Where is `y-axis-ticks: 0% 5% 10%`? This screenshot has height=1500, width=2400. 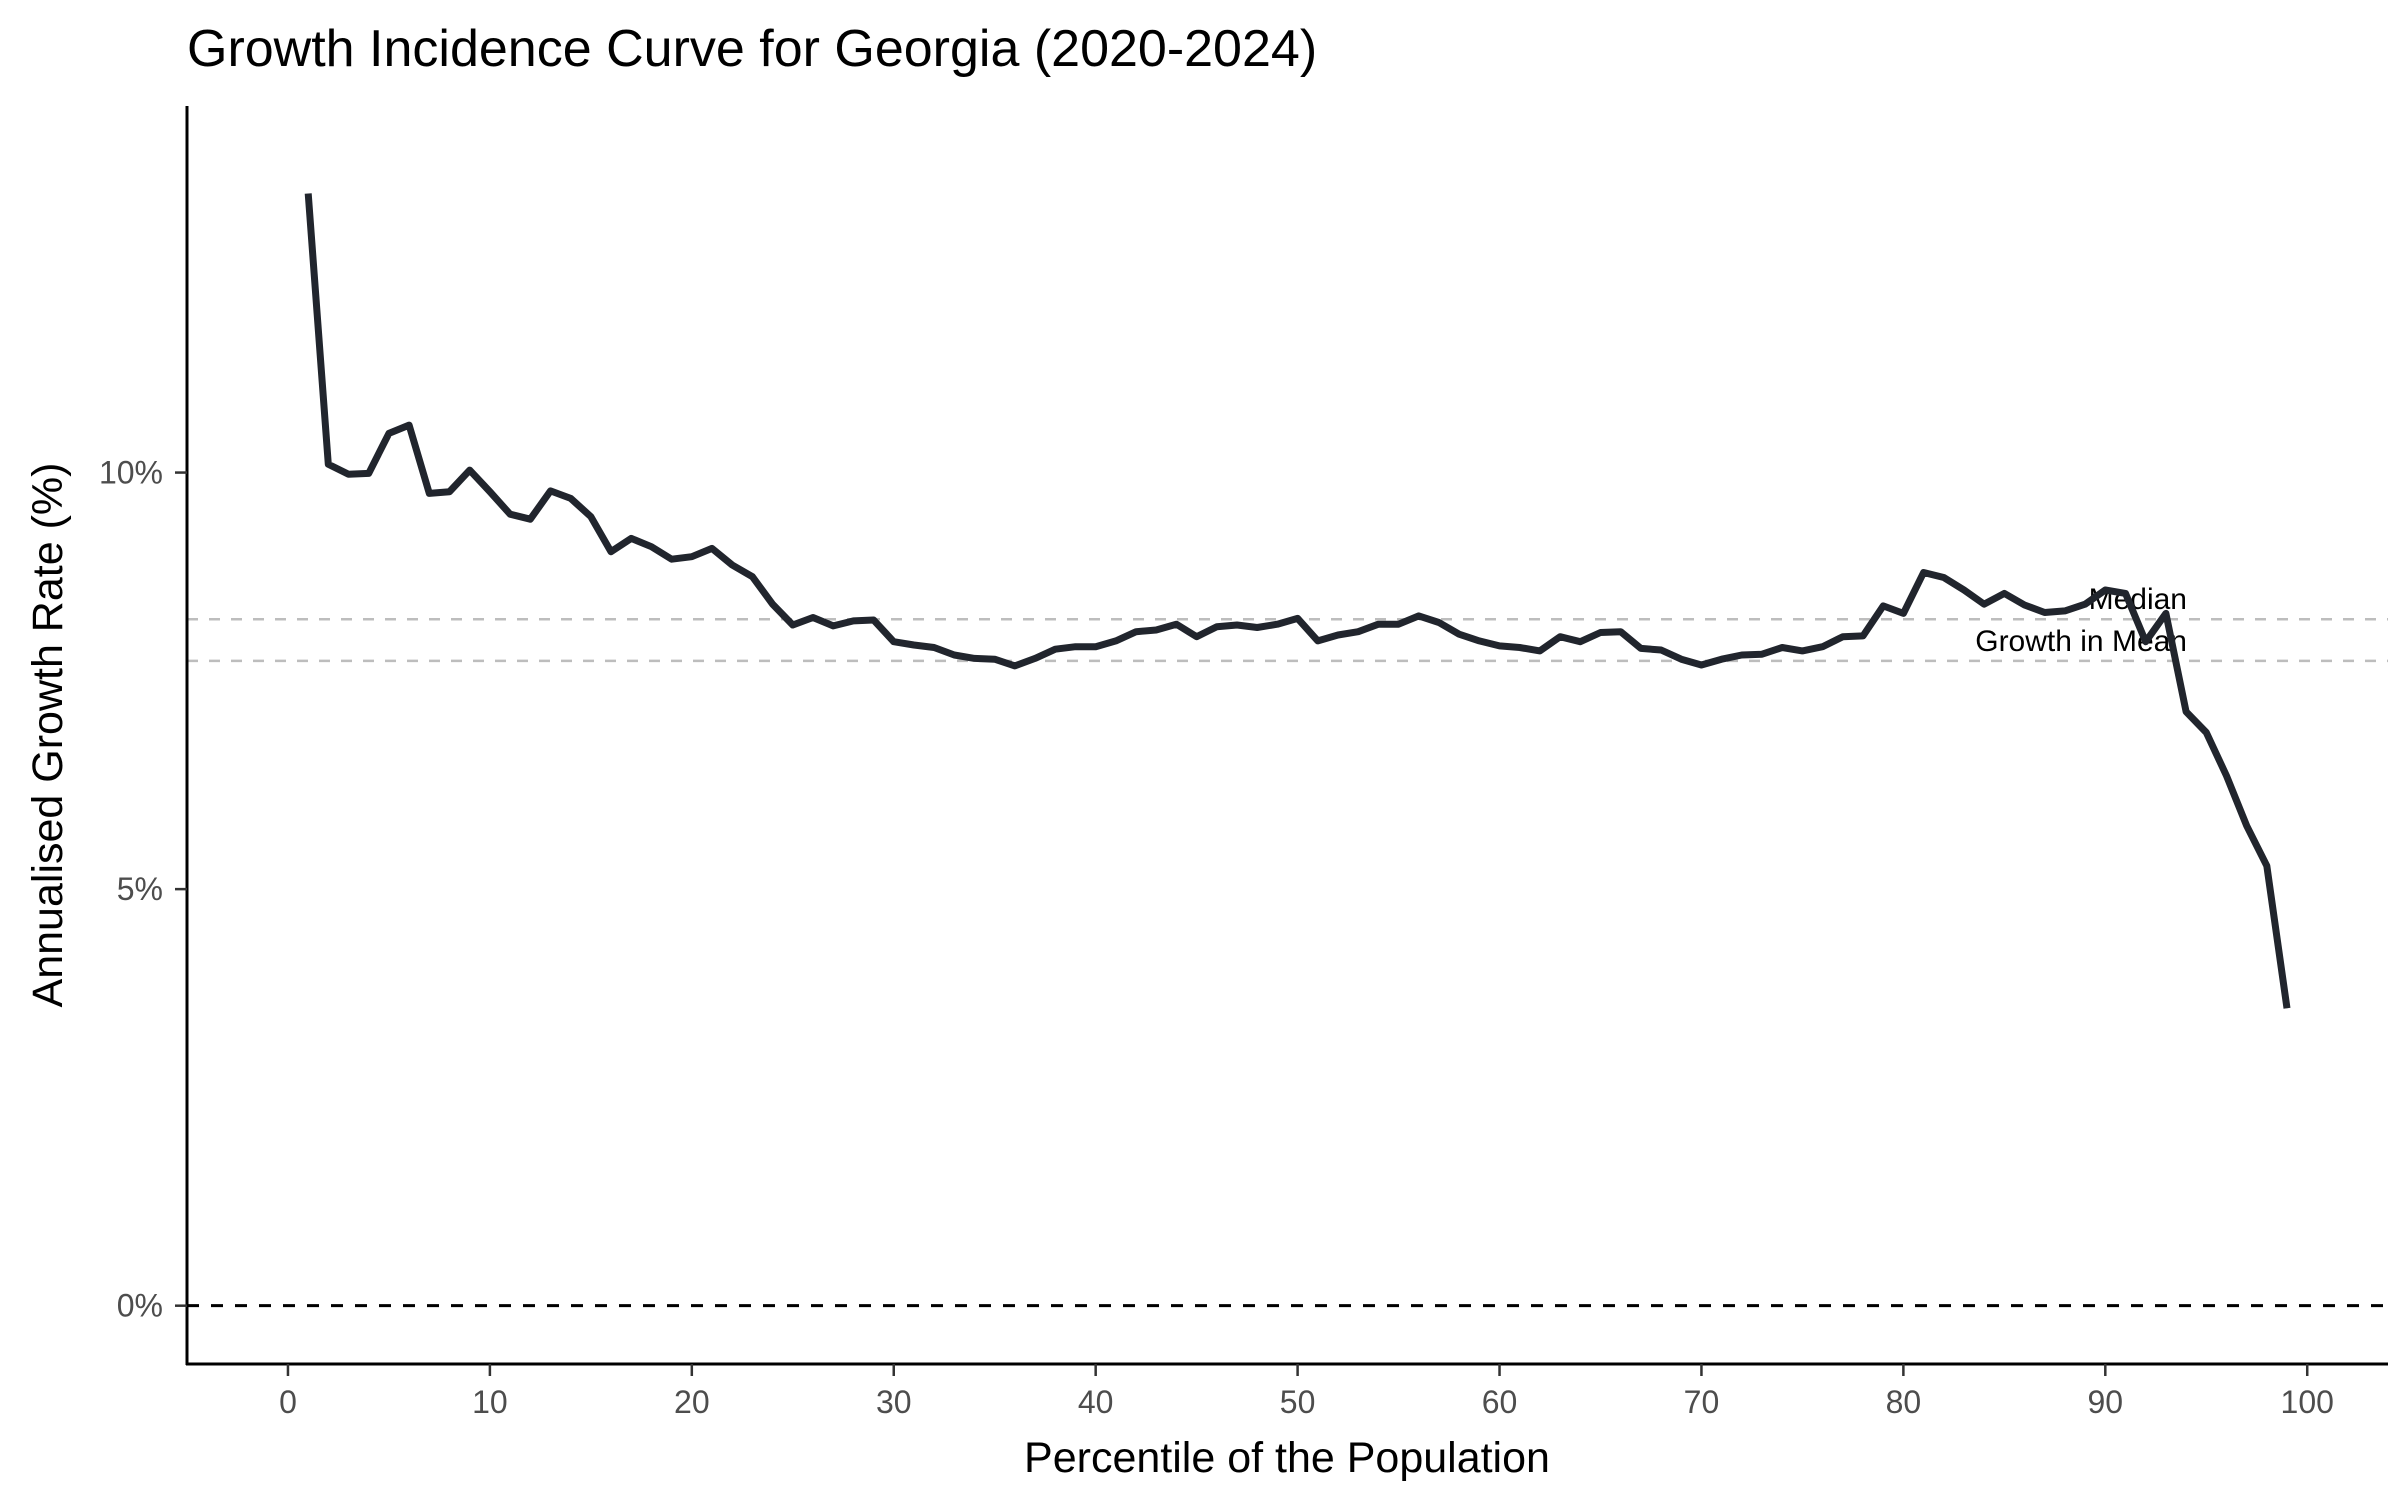 y-axis-ticks: 0% 5% 10% is located at coordinates (143, 889).